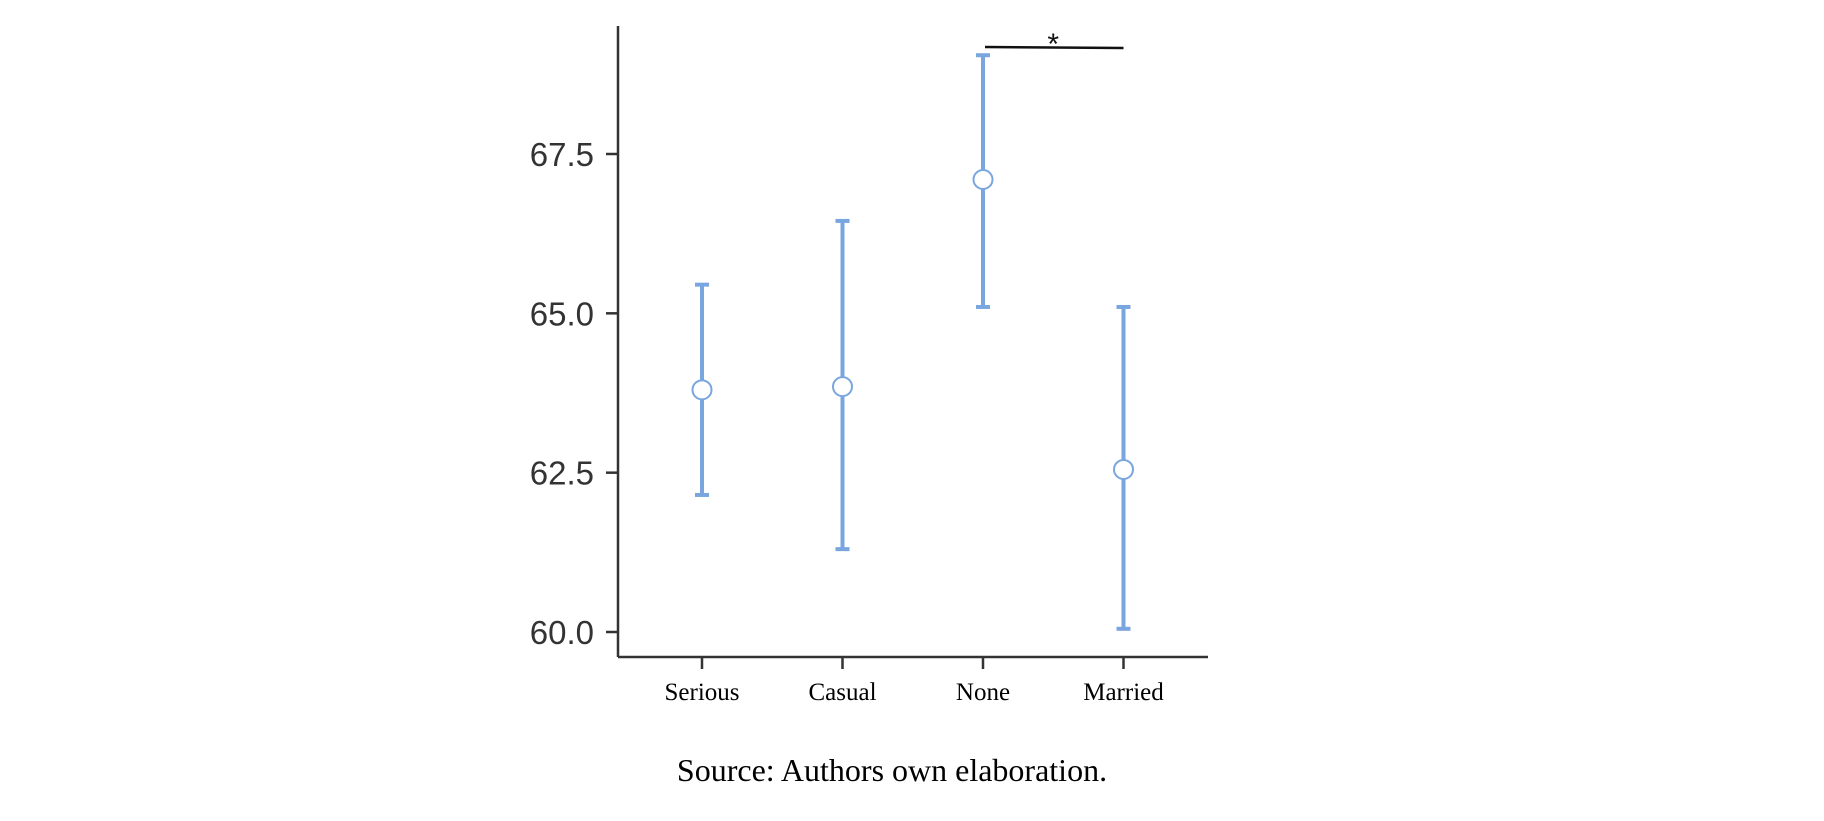 Image resolution: width=1824 pixels, height=821 pixels. I want to click on x-tick-label: Serious, so click(702, 692).